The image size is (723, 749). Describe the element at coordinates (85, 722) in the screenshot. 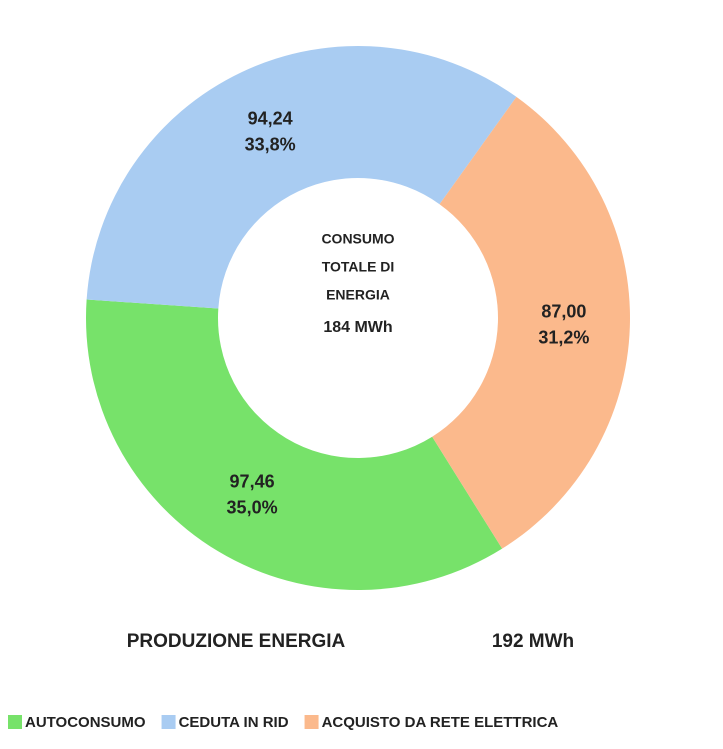

I see `legend-label: AUTOCONSUMO` at that location.